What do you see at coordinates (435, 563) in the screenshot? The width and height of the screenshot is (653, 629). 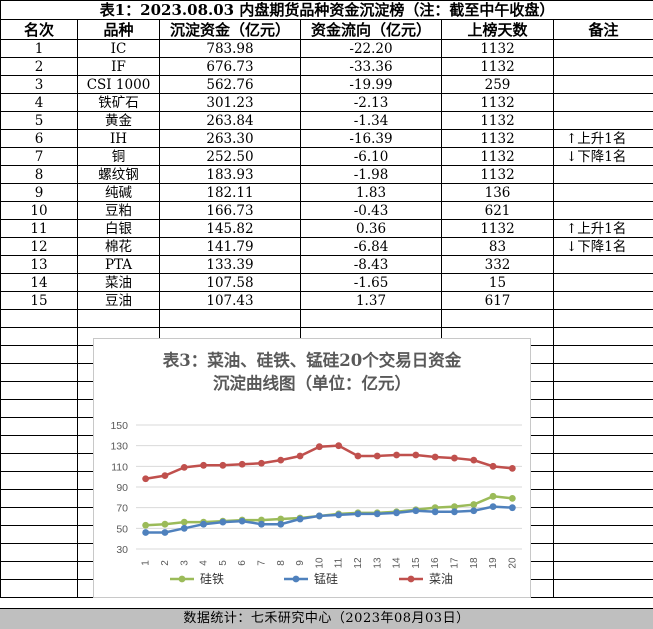 I see `x-tick-label: 16` at bounding box center [435, 563].